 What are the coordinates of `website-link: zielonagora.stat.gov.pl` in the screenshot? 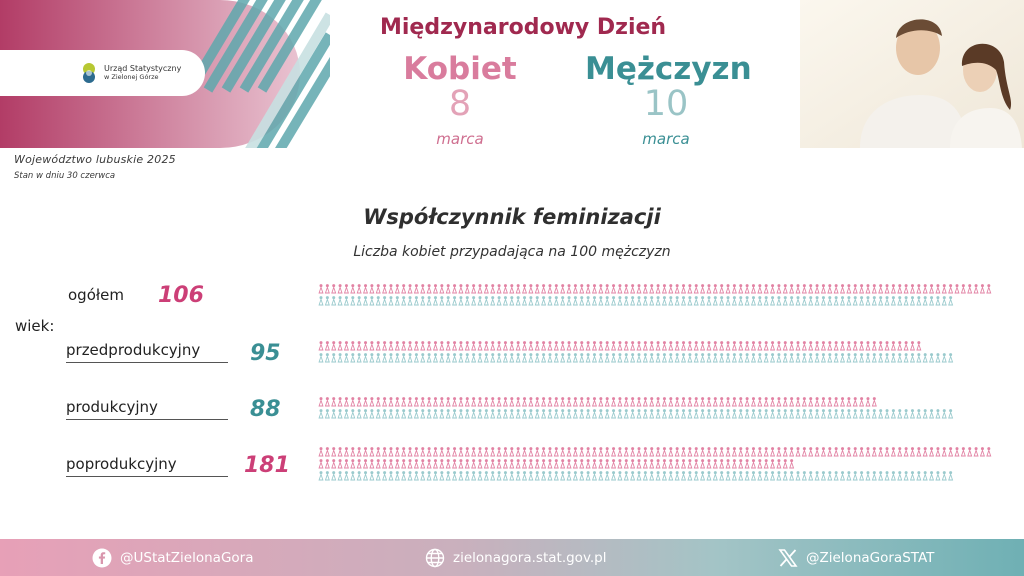 It's located at (516, 558).